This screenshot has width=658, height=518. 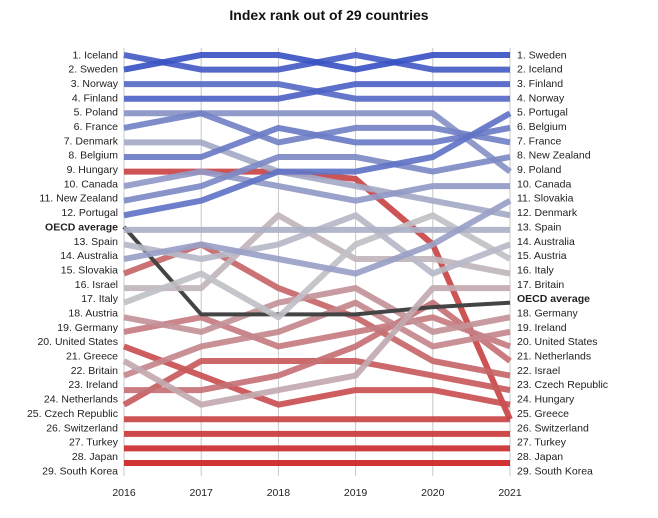 I want to click on left-label-18-austria: 18. Austria, so click(x=93, y=314).